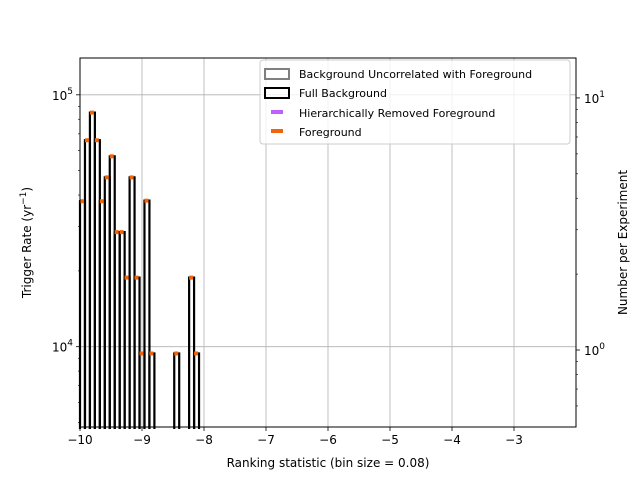 The height and width of the screenshot is (480, 640). I want to click on x-tick-label: −8, so click(204, 440).